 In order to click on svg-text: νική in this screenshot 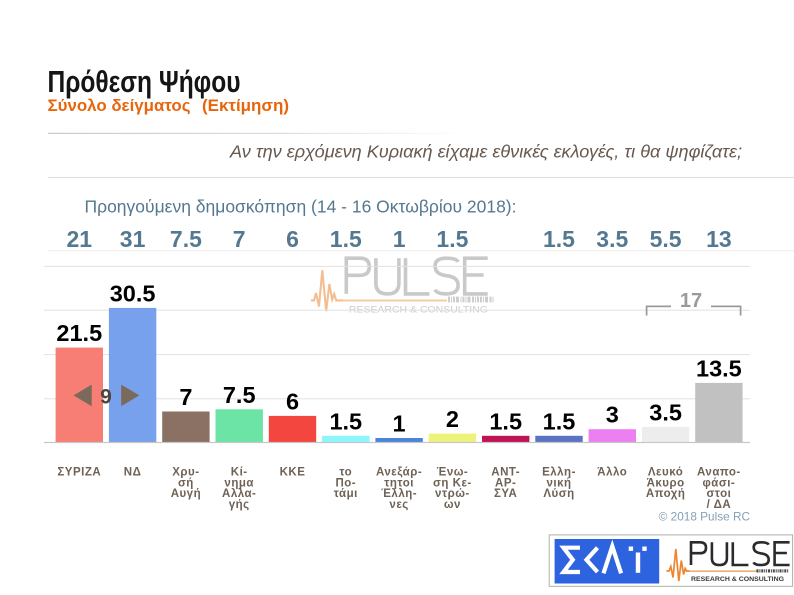, I will do `click(558, 483)`.